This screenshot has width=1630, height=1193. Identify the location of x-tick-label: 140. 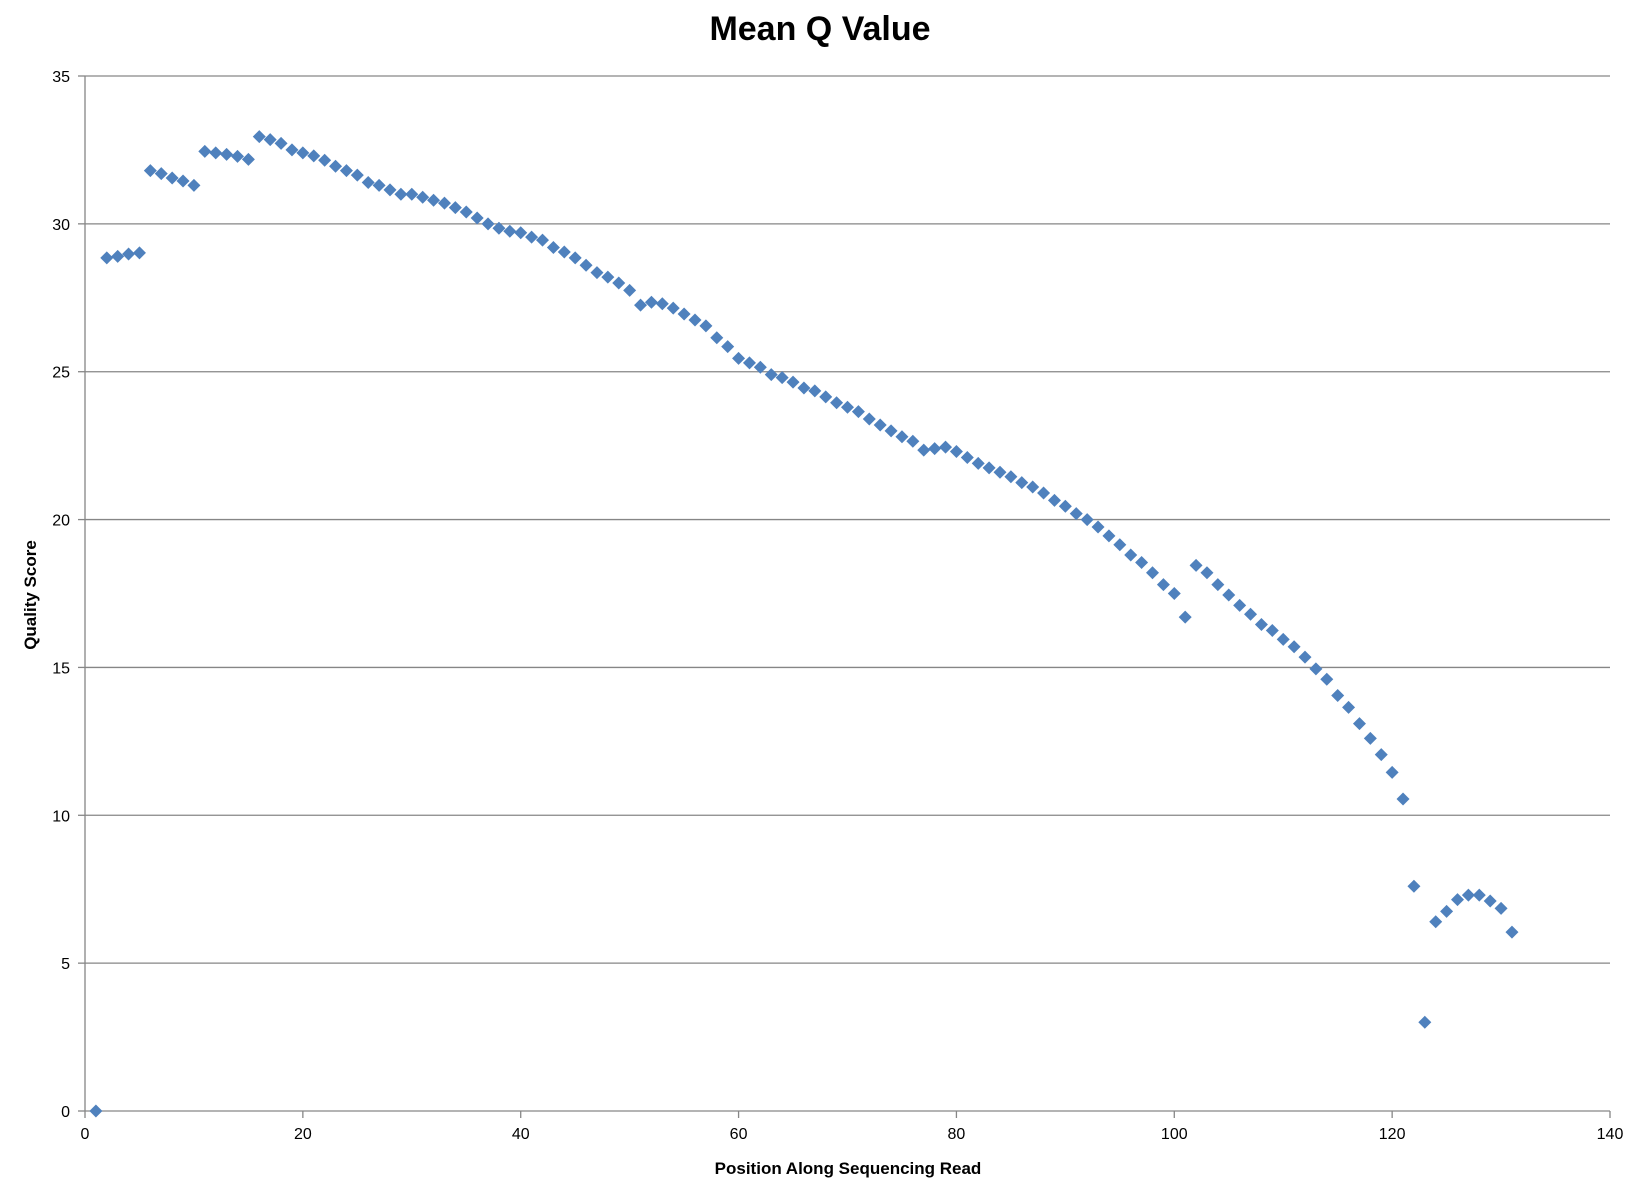
(1610, 1134).